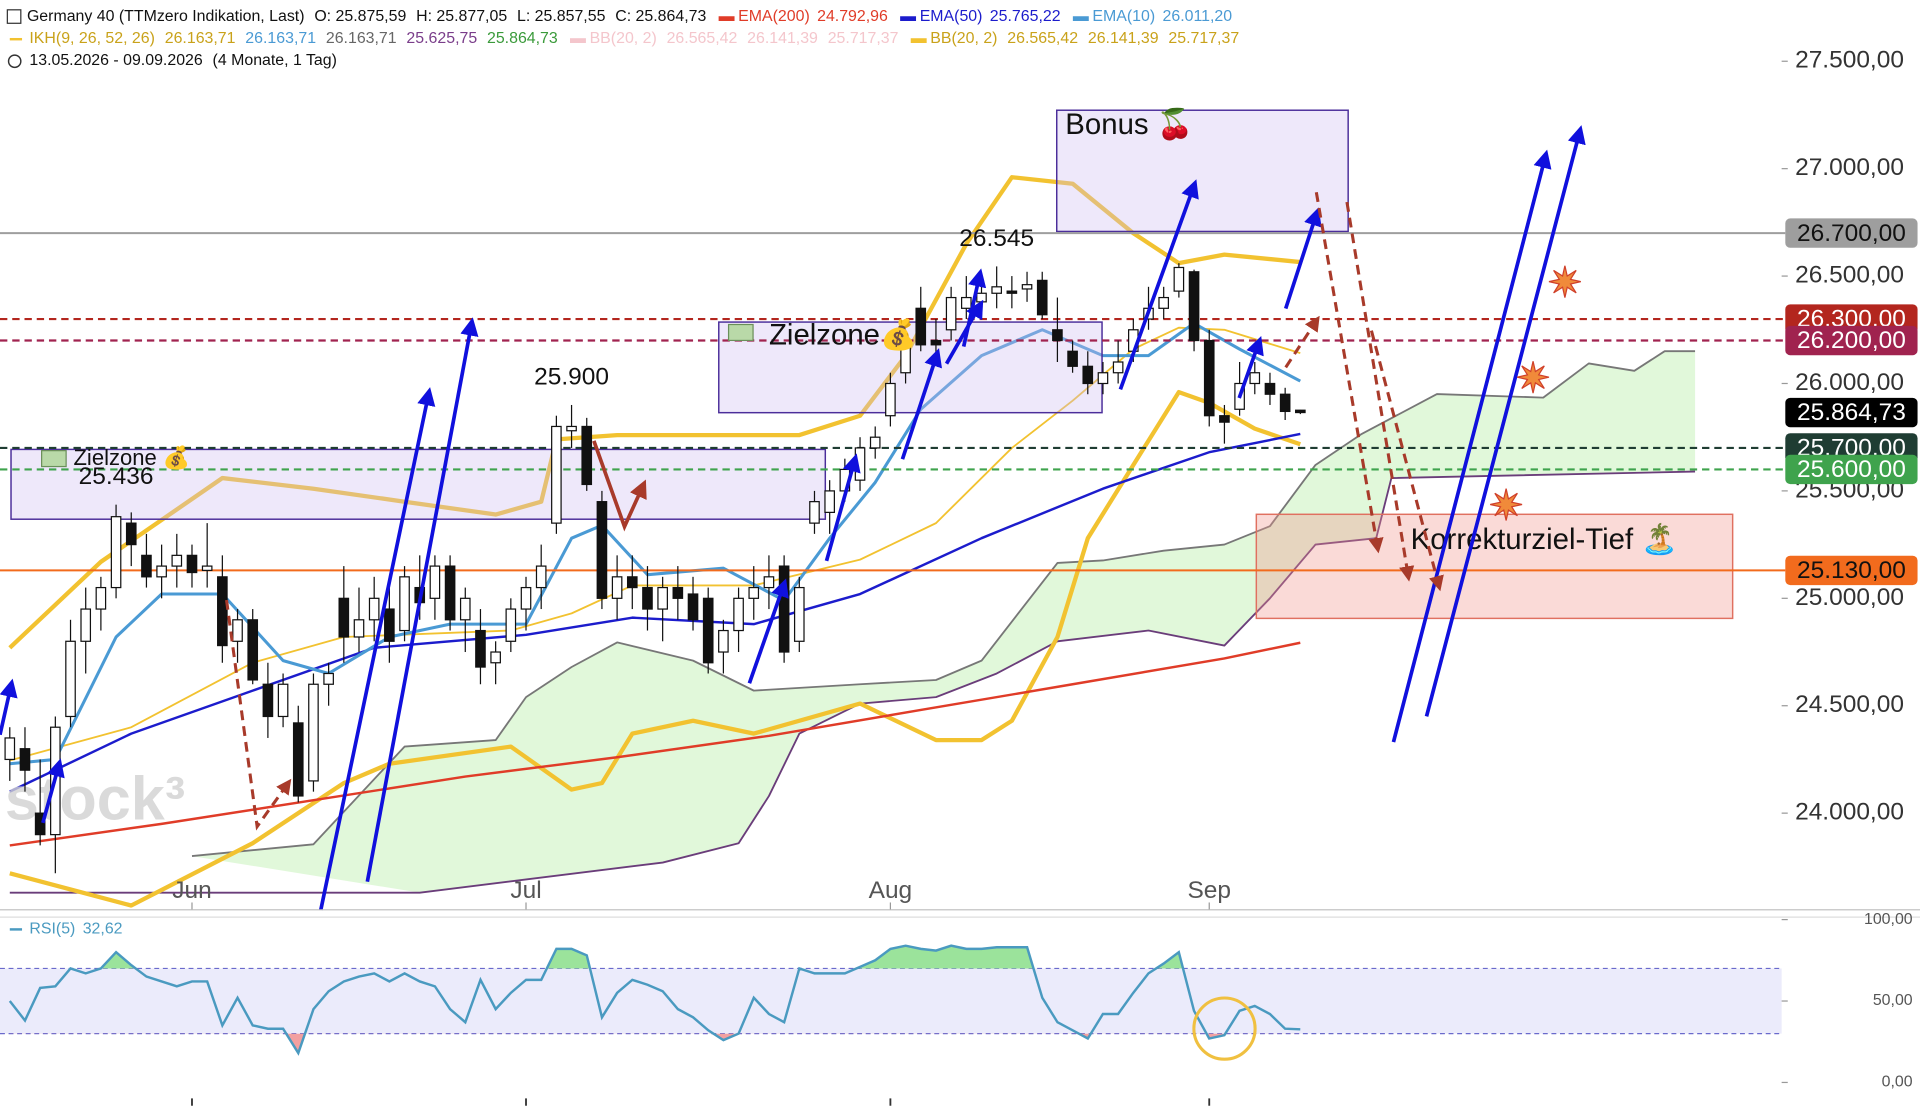  What do you see at coordinates (280, 38) in the screenshot?
I see `legend-value: 26.163,71` at bounding box center [280, 38].